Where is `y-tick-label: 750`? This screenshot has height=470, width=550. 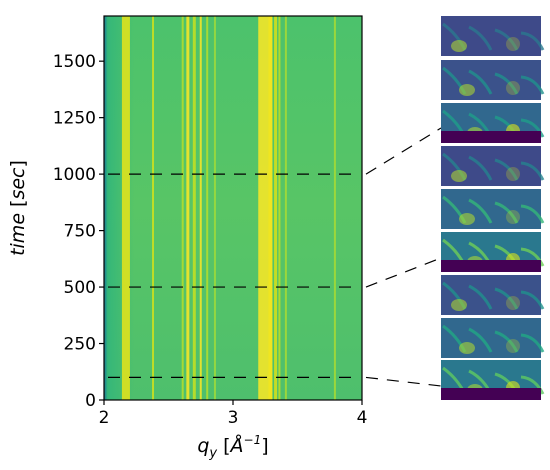 y-tick-label: 750 is located at coordinates (80, 232).